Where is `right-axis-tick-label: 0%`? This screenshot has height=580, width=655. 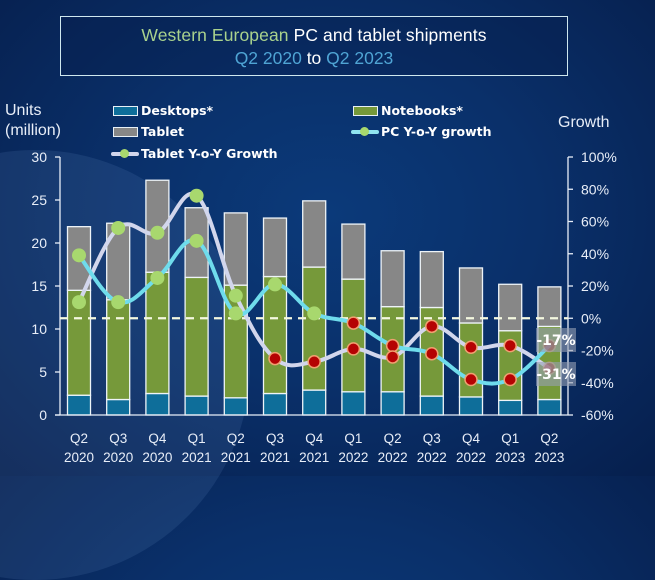 right-axis-tick-label: 0% is located at coordinates (591, 318).